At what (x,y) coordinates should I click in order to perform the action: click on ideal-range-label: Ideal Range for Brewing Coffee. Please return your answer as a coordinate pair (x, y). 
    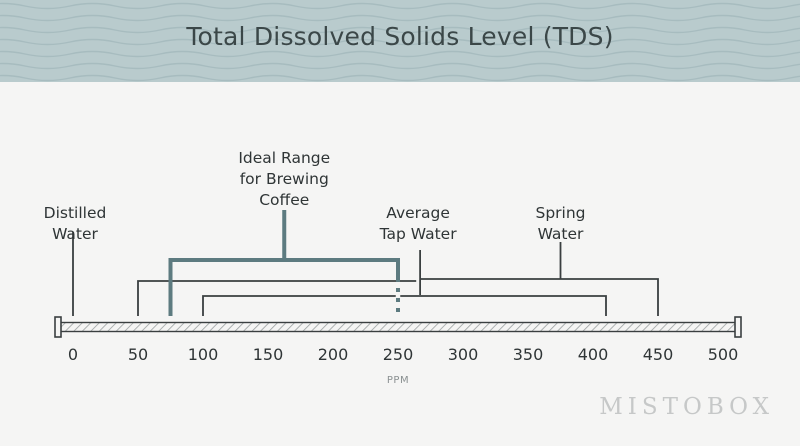
    Looking at the image, I should click on (284, 179).